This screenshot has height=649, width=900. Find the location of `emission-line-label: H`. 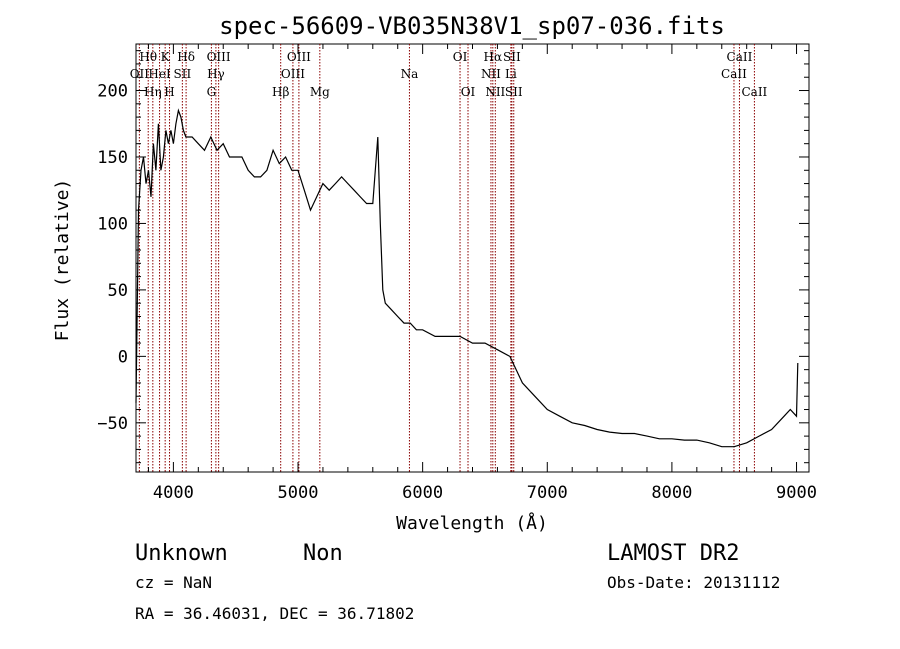

emission-line-label: H is located at coordinates (169, 92).